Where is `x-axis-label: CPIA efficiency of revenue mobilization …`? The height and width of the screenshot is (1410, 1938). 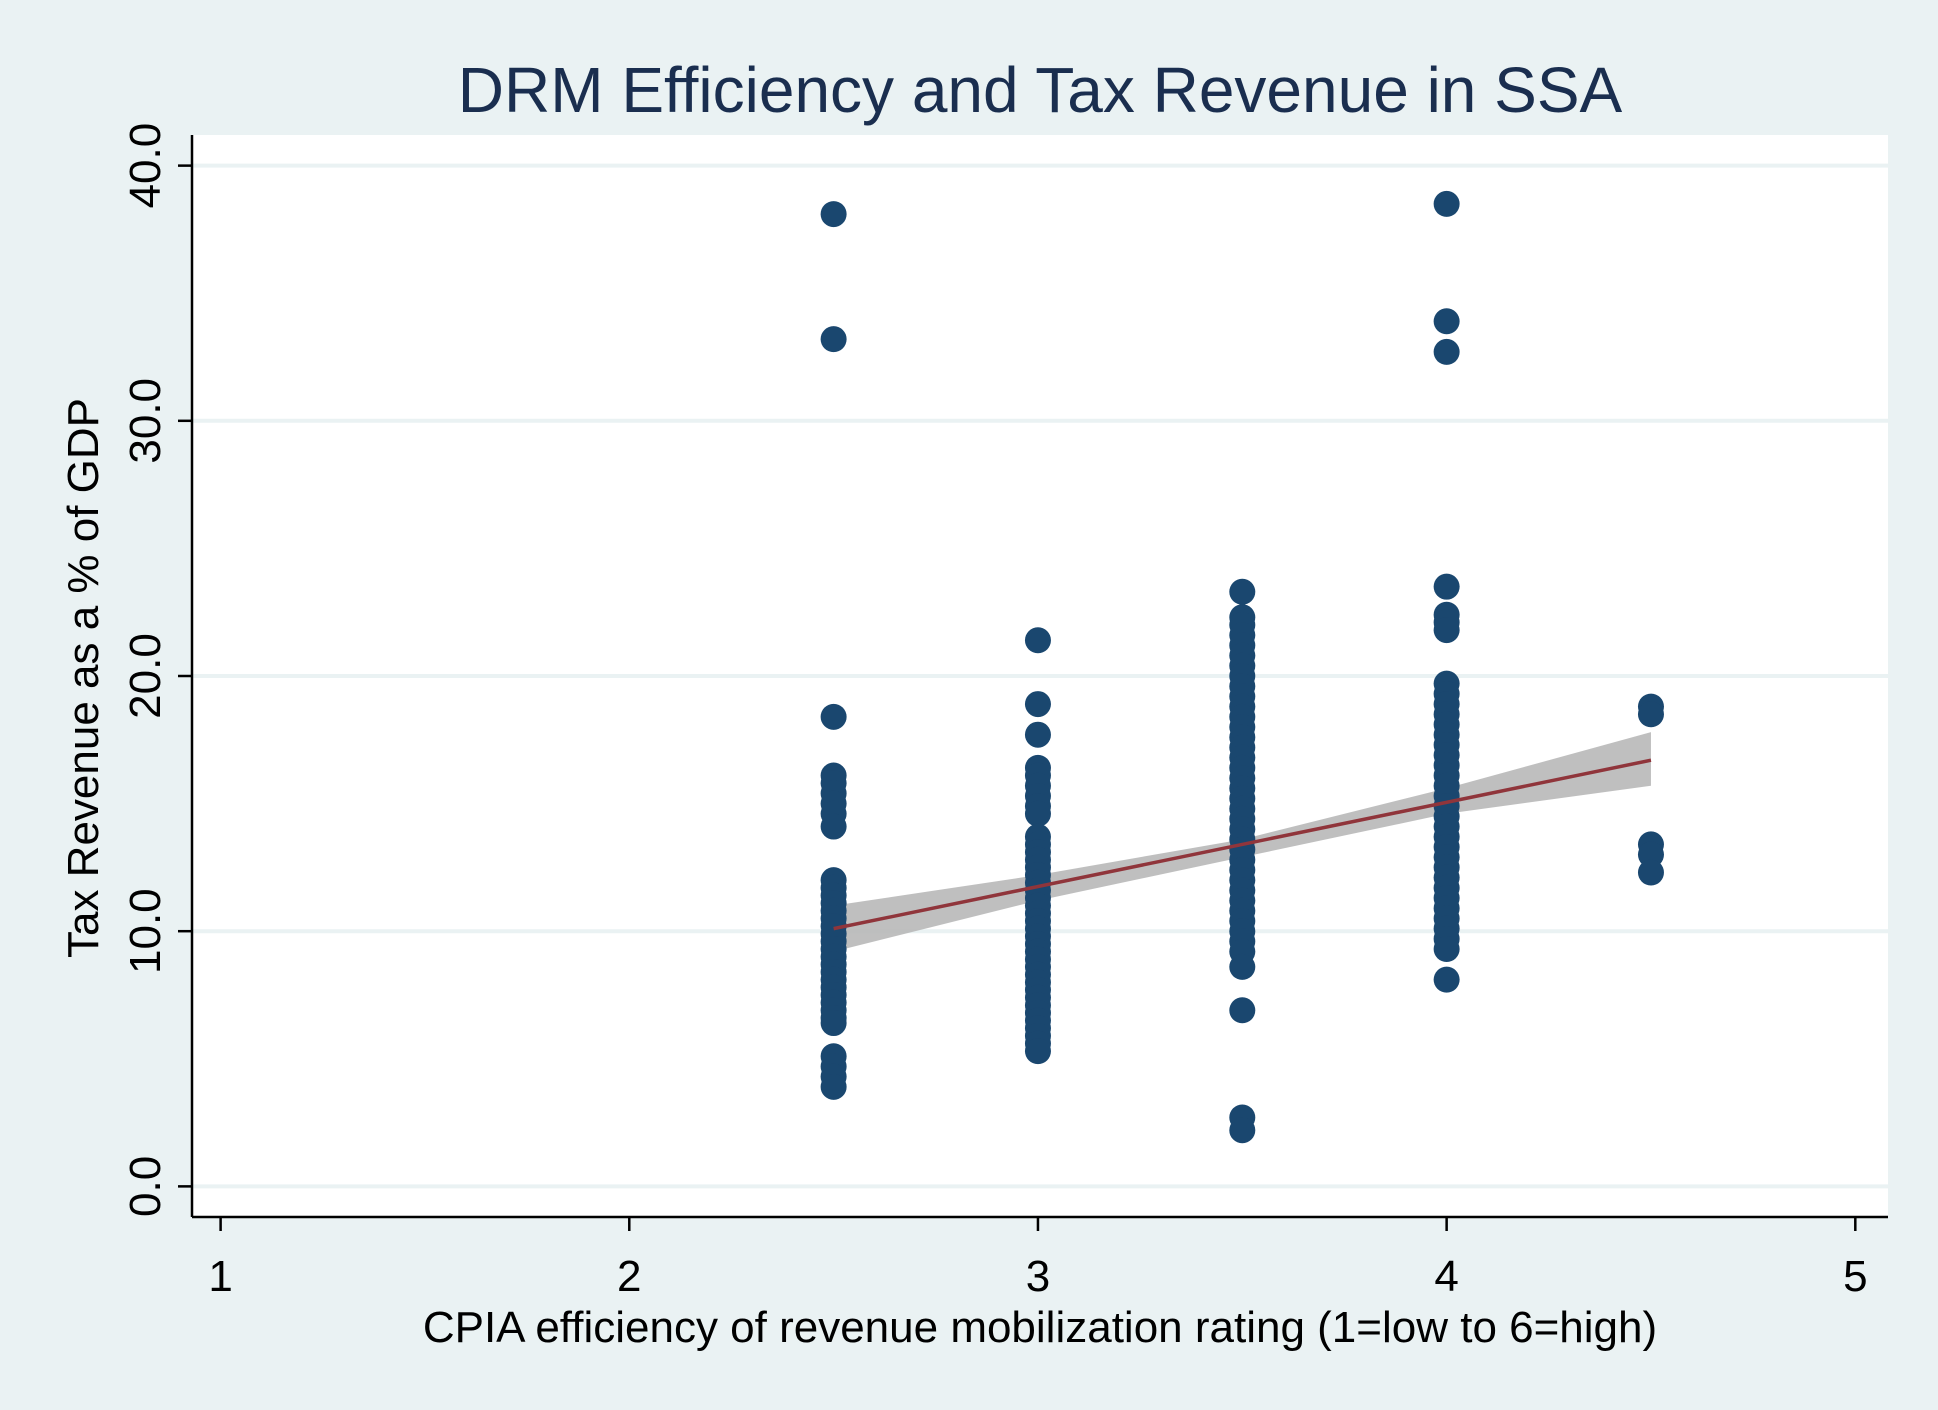
x-axis-label: CPIA efficiency of revenue mobilization … is located at coordinates (1040, 1327).